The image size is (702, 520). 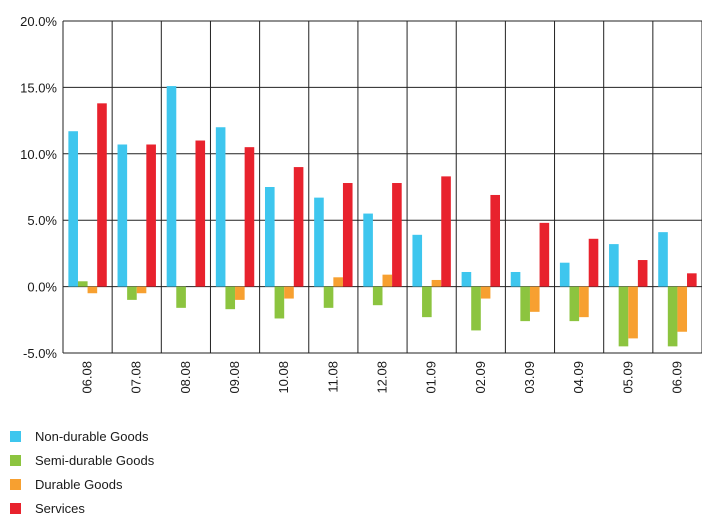 What do you see at coordinates (529, 377) in the screenshot?
I see `x-category-label: 03.09` at bounding box center [529, 377].